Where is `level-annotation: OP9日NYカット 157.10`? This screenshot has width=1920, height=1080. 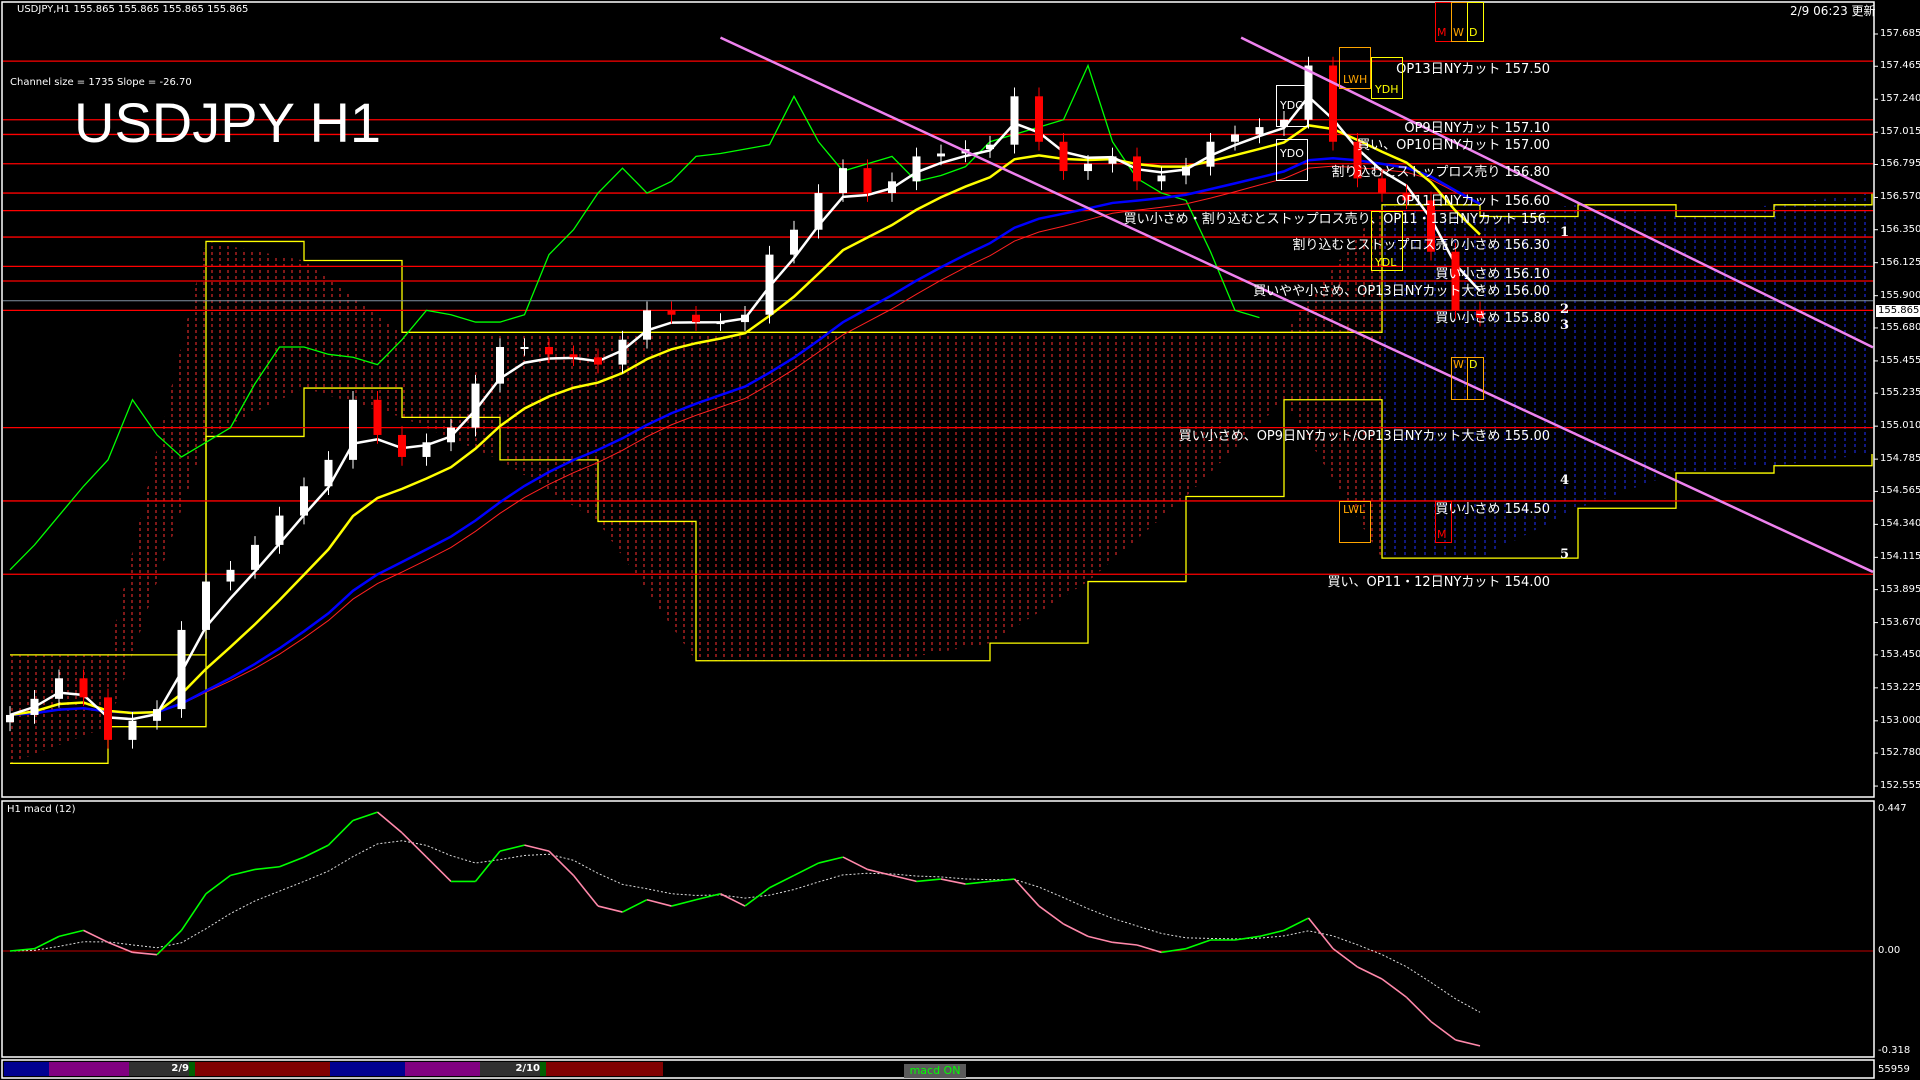
level-annotation: OP9日NYカット 157.10 is located at coordinates (1477, 128).